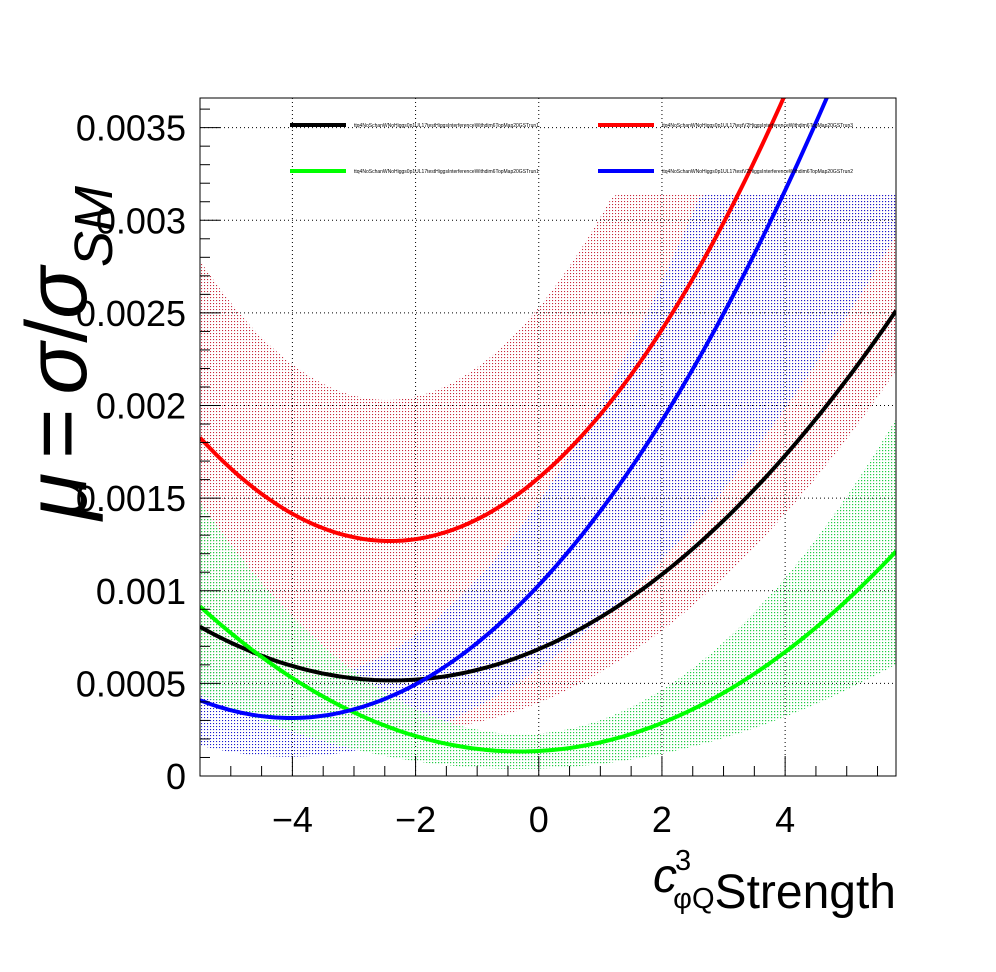 The width and height of the screenshot is (996, 972). I want to click on y-tick-label: 0.0015, so click(131, 498).